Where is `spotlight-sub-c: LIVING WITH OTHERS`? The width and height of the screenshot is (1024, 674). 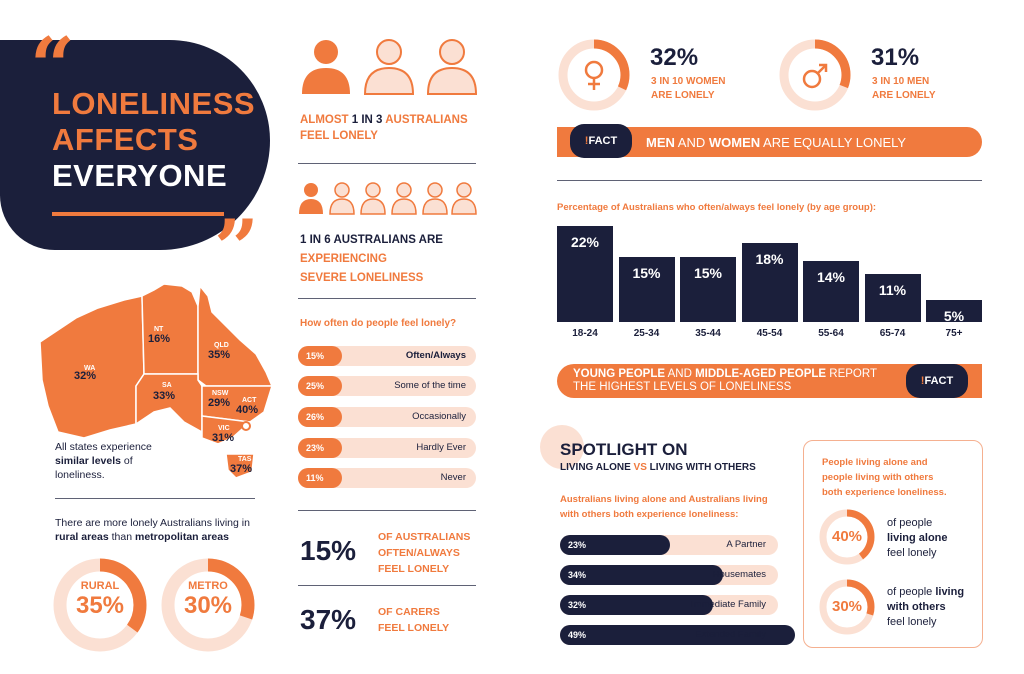
spotlight-sub-c: LIVING WITH OTHERS is located at coordinates (702, 467).